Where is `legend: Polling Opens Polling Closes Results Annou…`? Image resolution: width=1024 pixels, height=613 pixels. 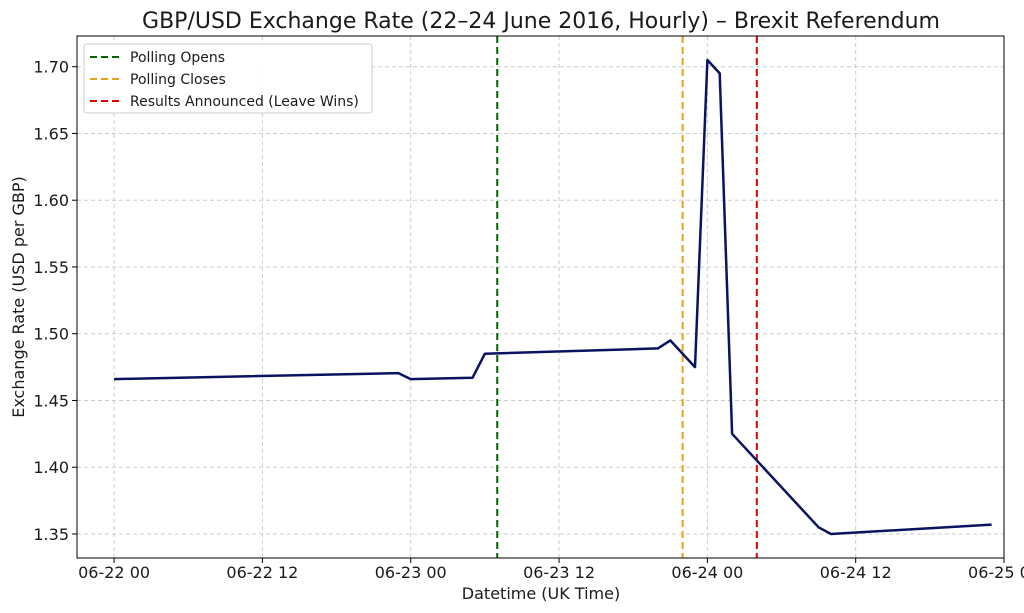 legend: Polling Opens Polling Closes Results Annou… is located at coordinates (228, 78).